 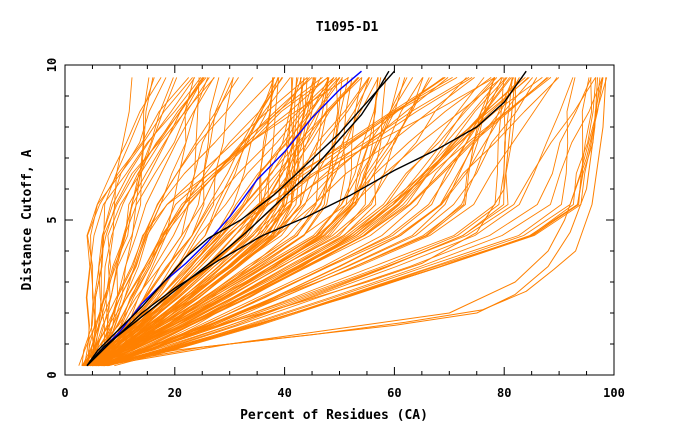 What do you see at coordinates (27, 219) in the screenshot?
I see `y-axis-title: Distance Cutoff, A` at bounding box center [27, 219].